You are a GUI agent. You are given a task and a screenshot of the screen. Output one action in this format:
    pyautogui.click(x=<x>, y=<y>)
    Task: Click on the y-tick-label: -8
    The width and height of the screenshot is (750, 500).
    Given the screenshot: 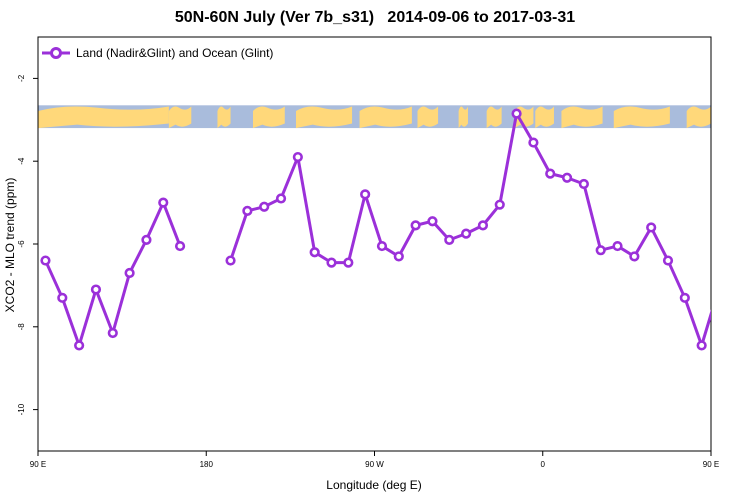 What is the action you would take?
    pyautogui.click(x=21, y=327)
    